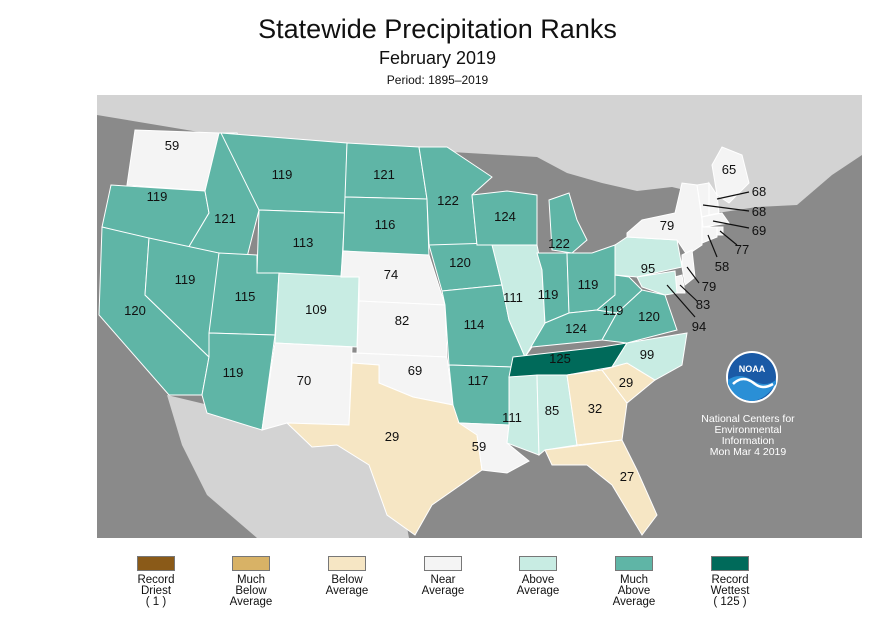  I want to click on rank-label-ms: 111, so click(512, 417).